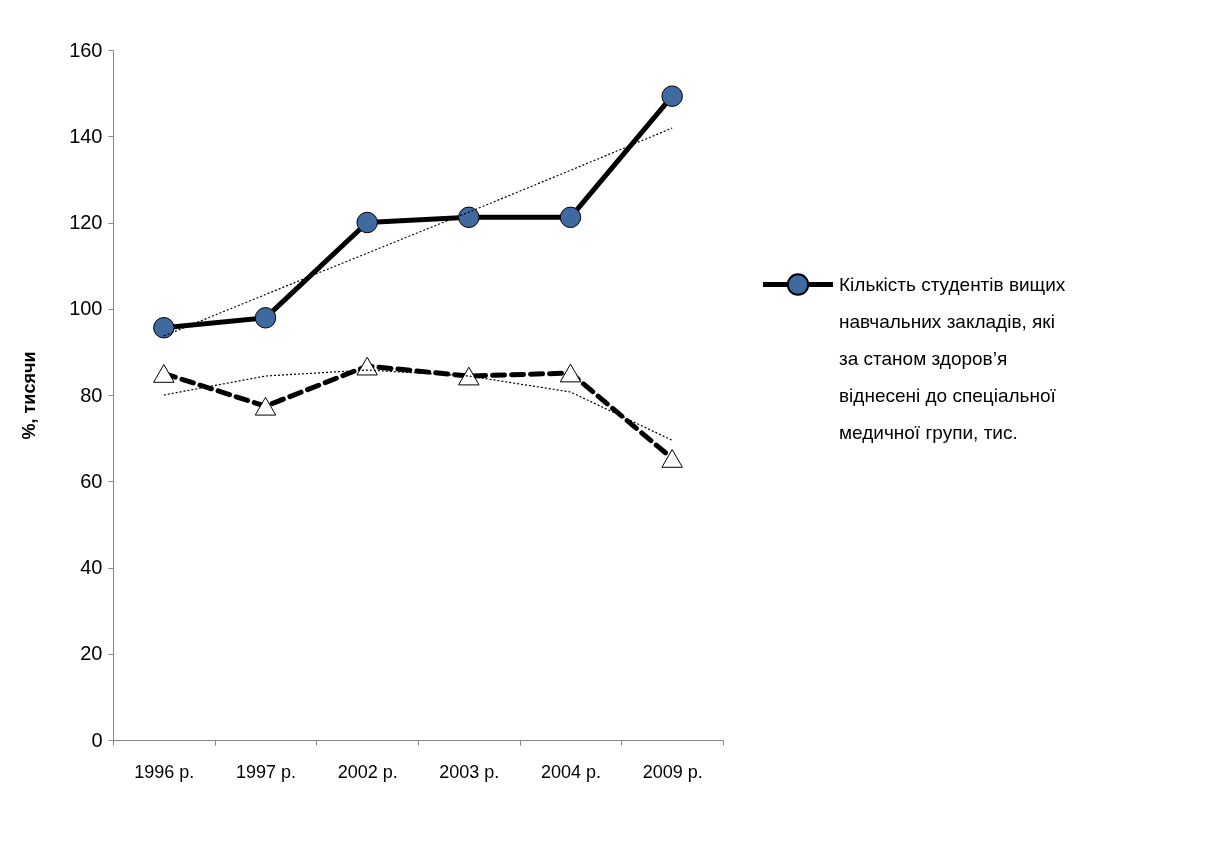 The width and height of the screenshot is (1205, 864). What do you see at coordinates (367, 771) in the screenshot?
I see `x-tick-label: 2002 р.` at bounding box center [367, 771].